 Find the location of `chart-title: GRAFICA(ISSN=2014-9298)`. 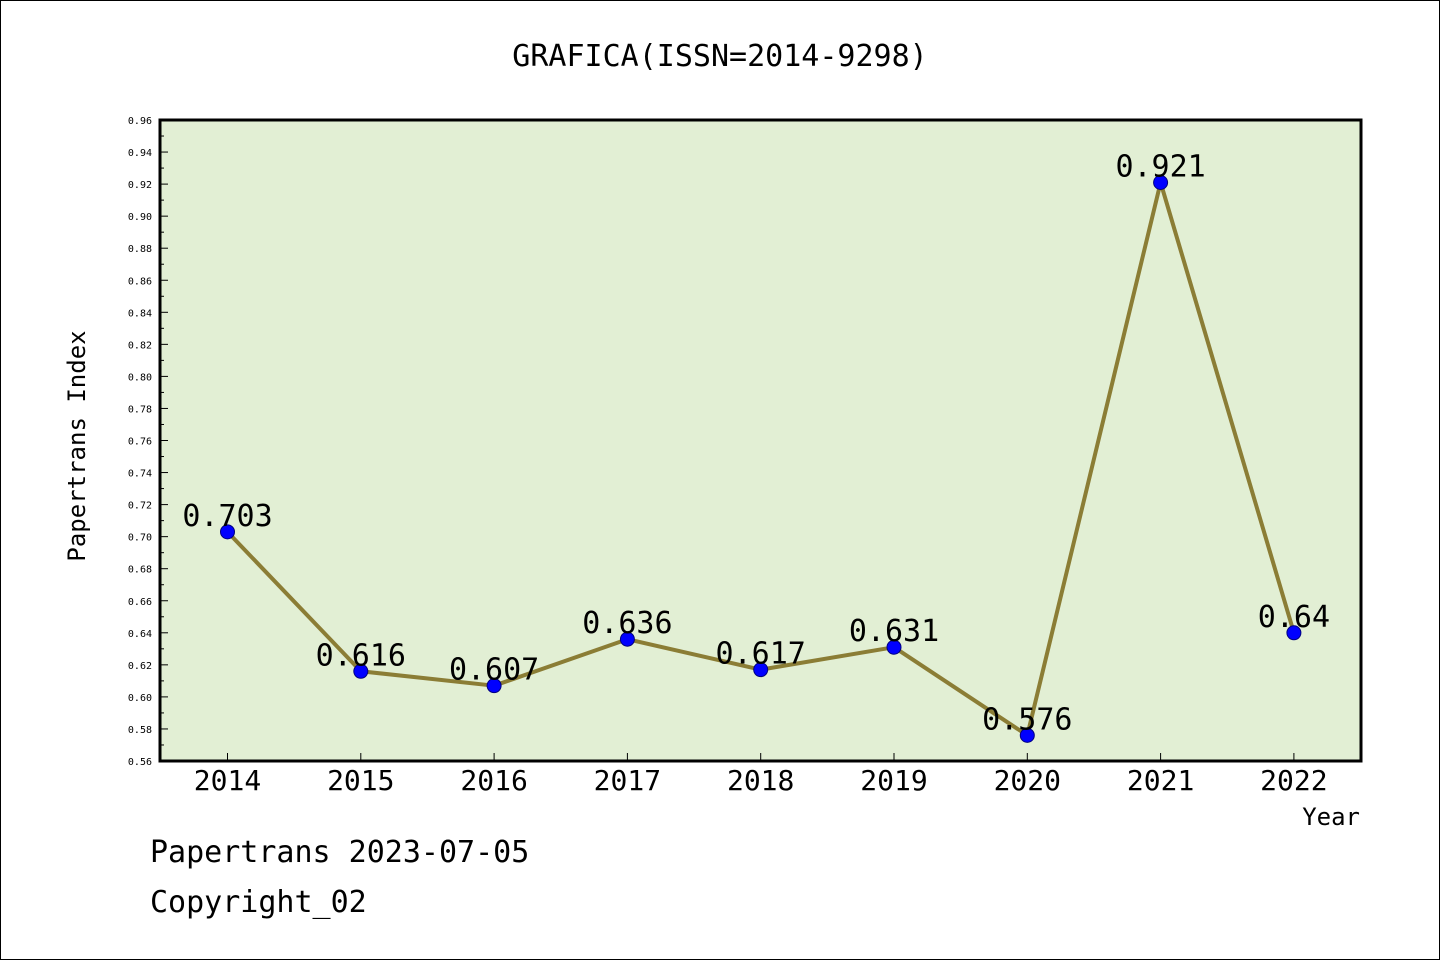

chart-title: GRAFICA(ISSN=2014-9298) is located at coordinates (719, 56).